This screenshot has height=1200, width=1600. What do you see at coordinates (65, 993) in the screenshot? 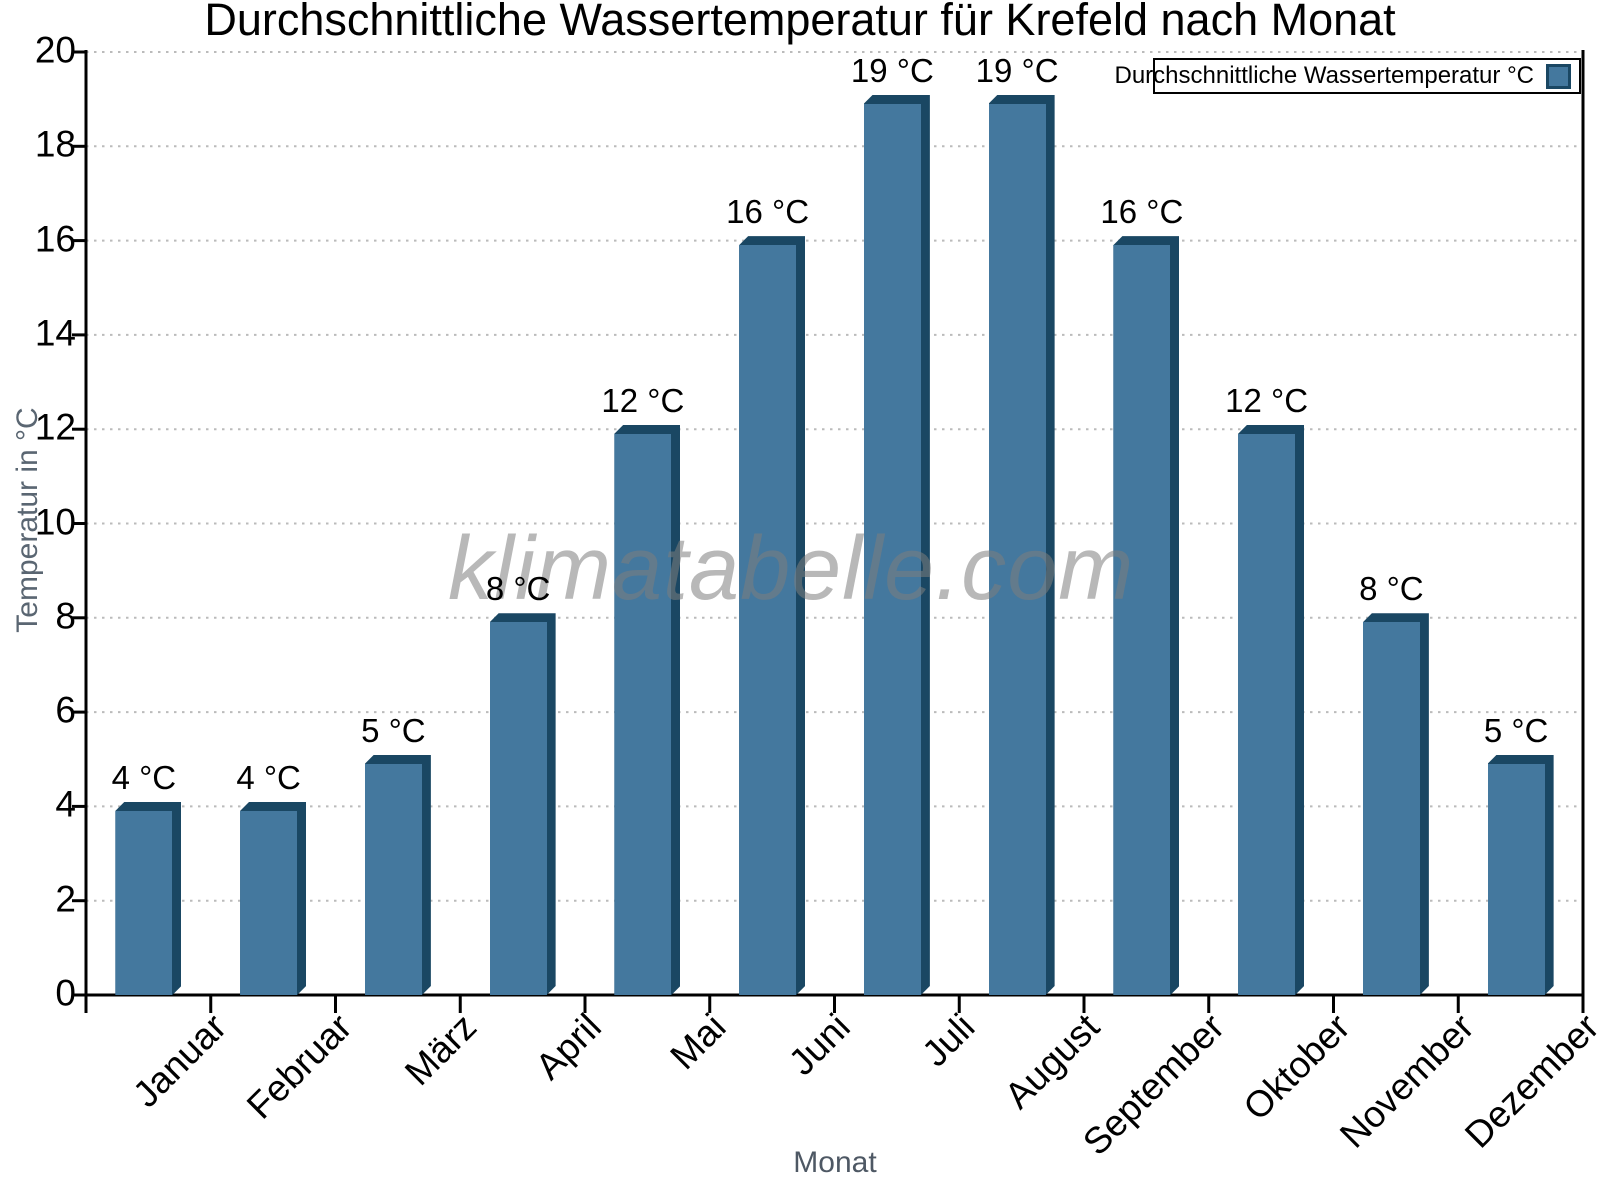
I see `y-tick-label: 0` at bounding box center [65, 993].